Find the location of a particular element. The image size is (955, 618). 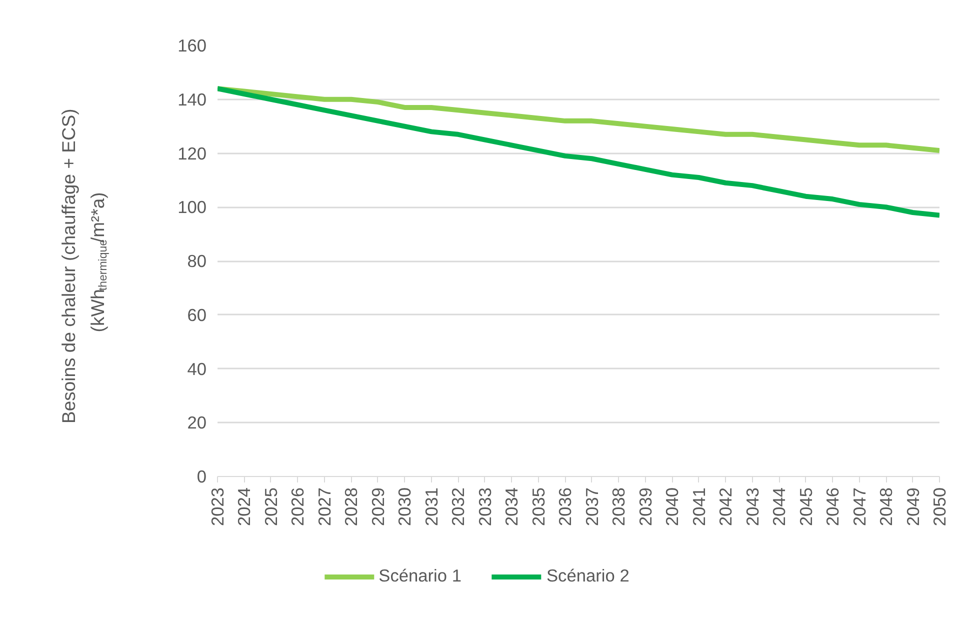

y-tick-label: 60 is located at coordinates (197, 314).